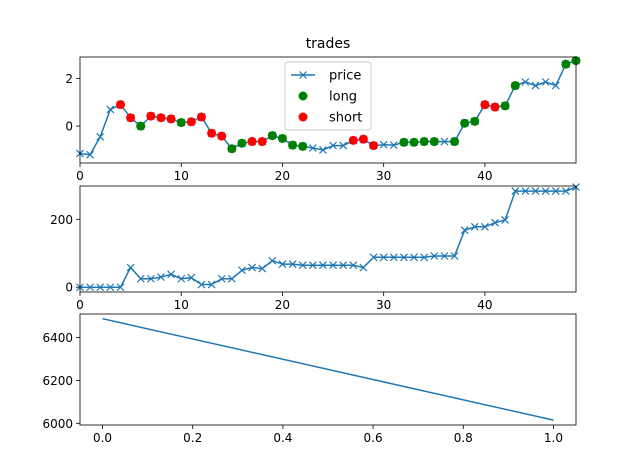 The height and width of the screenshot is (472, 640). Describe the element at coordinates (345, 118) in the screenshot. I see `legend-label-short: short` at that location.